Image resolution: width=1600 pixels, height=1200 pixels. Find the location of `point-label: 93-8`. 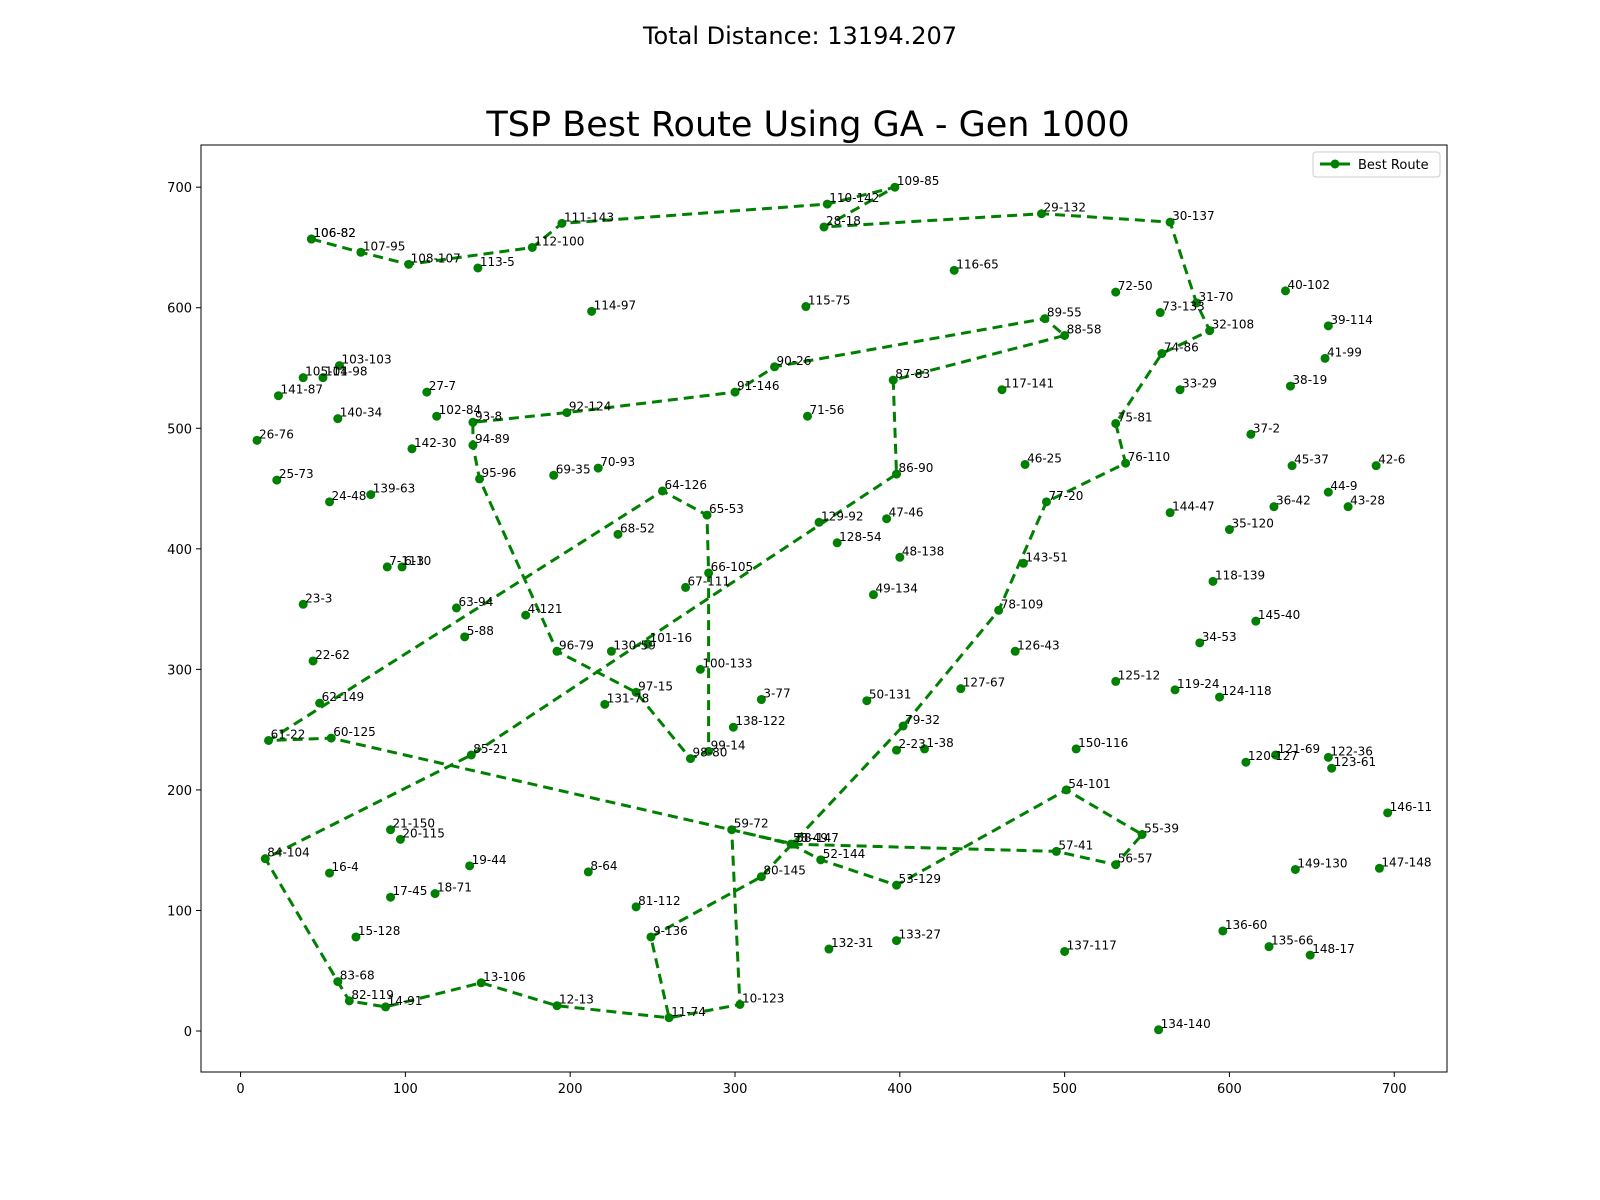

point-label: 93-8 is located at coordinates (488, 416).